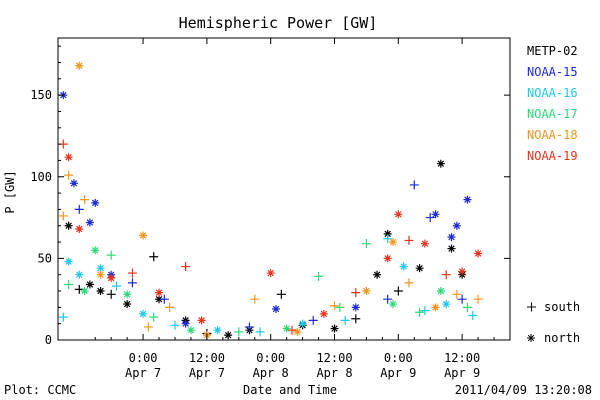 The image size is (600, 400). Describe the element at coordinates (398, 373) in the screenshot. I see `x-tick-label-date: Apr 9` at that location.